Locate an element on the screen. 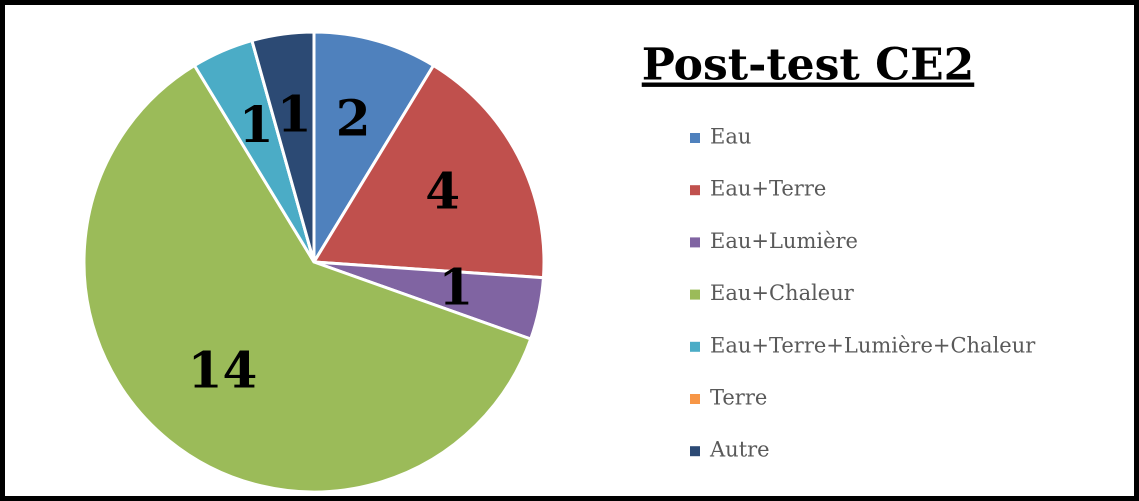 This screenshot has height=501, width=1139. chart-title: Post-test CE2 is located at coordinates (808, 65).